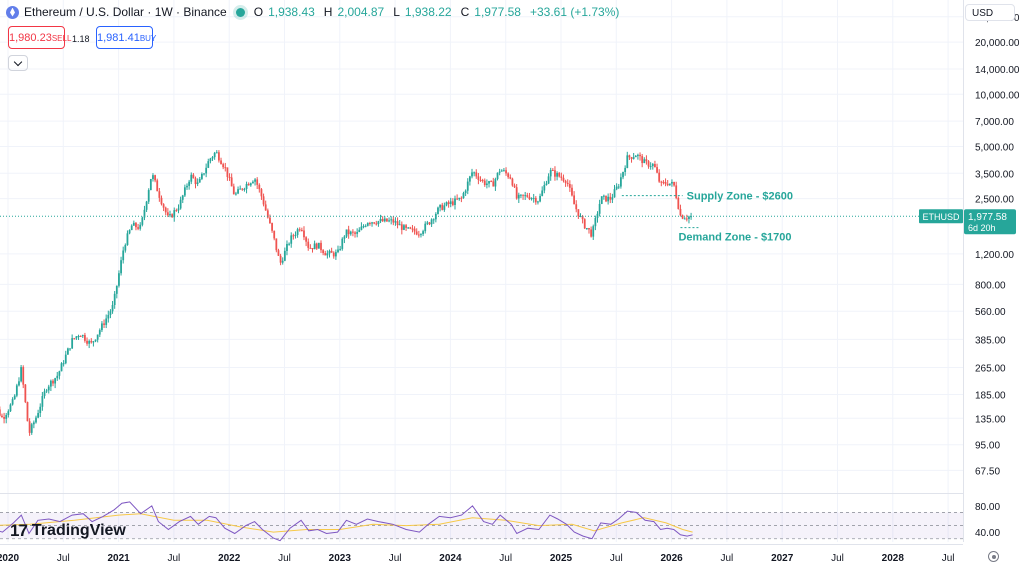 The image size is (1024, 567). Describe the element at coordinates (328, 12) in the screenshot. I see `high-key: H` at that location.